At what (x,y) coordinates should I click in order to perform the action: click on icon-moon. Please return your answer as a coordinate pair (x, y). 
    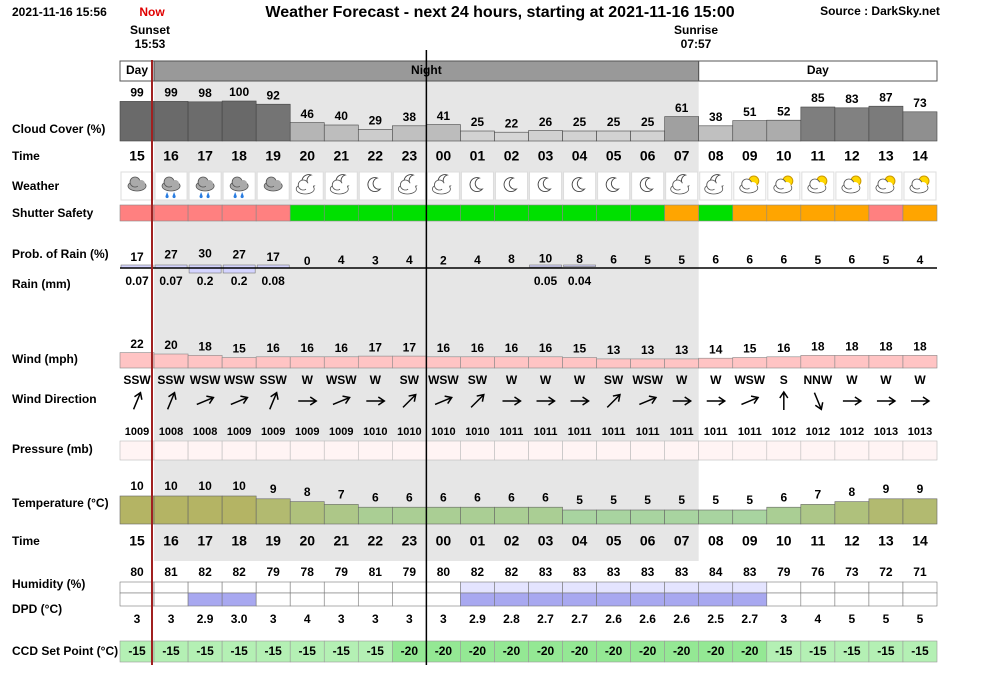
    Looking at the image, I should click on (374, 185).